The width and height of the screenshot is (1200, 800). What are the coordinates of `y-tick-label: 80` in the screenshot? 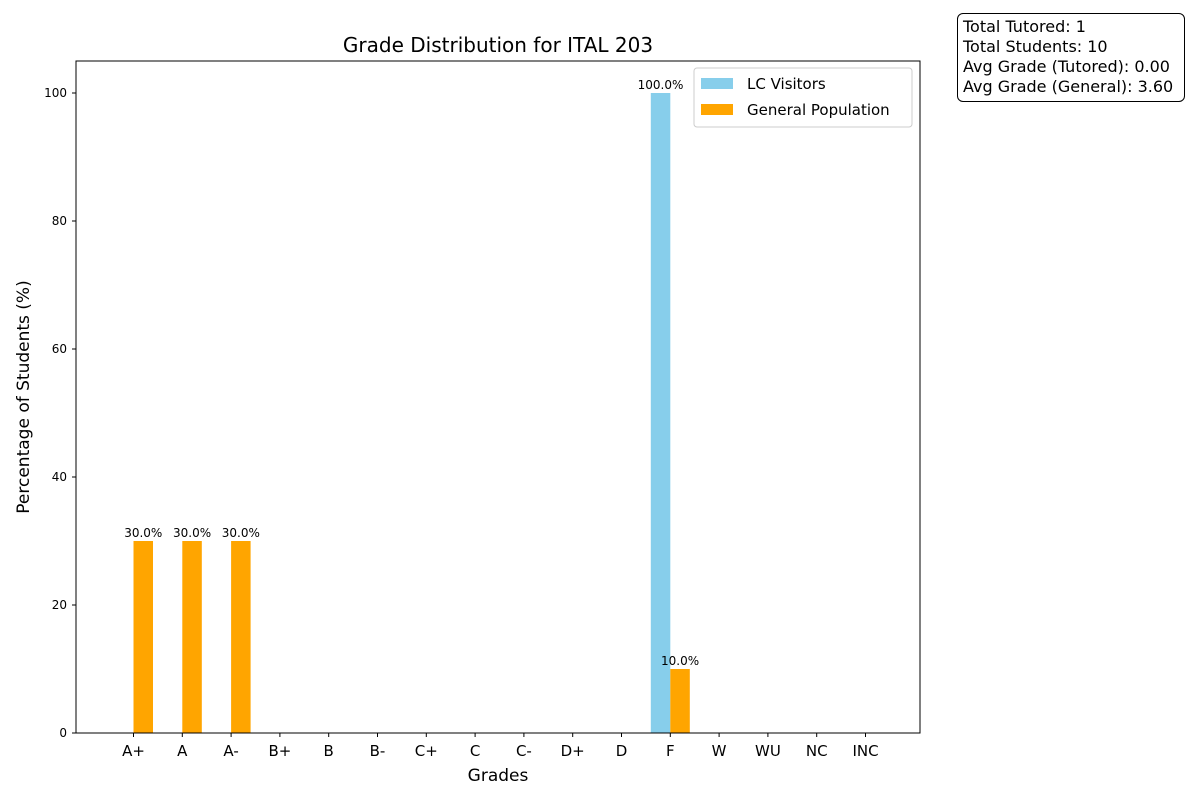 It's located at (59, 221).